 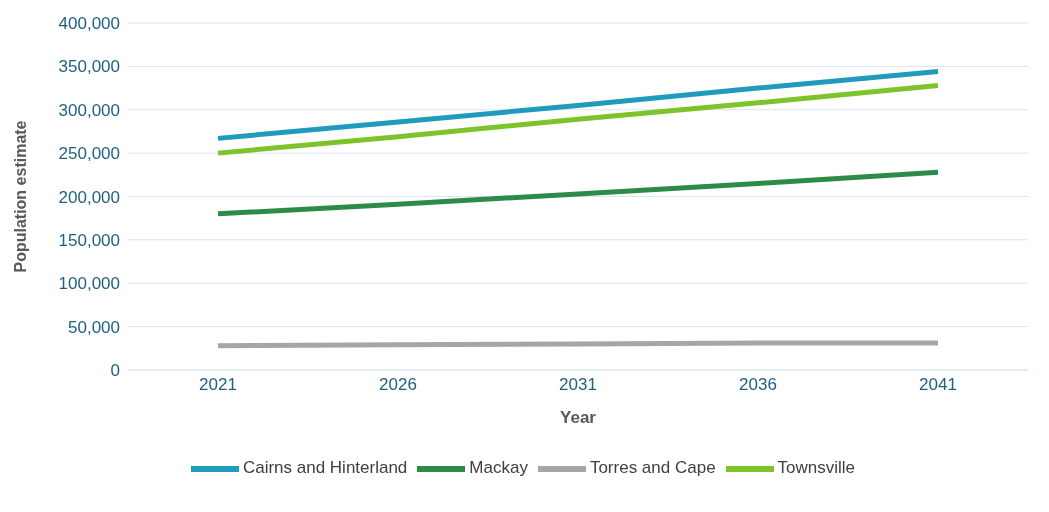 I want to click on legend-label: Cairns and Hinterland, so click(x=325, y=468).